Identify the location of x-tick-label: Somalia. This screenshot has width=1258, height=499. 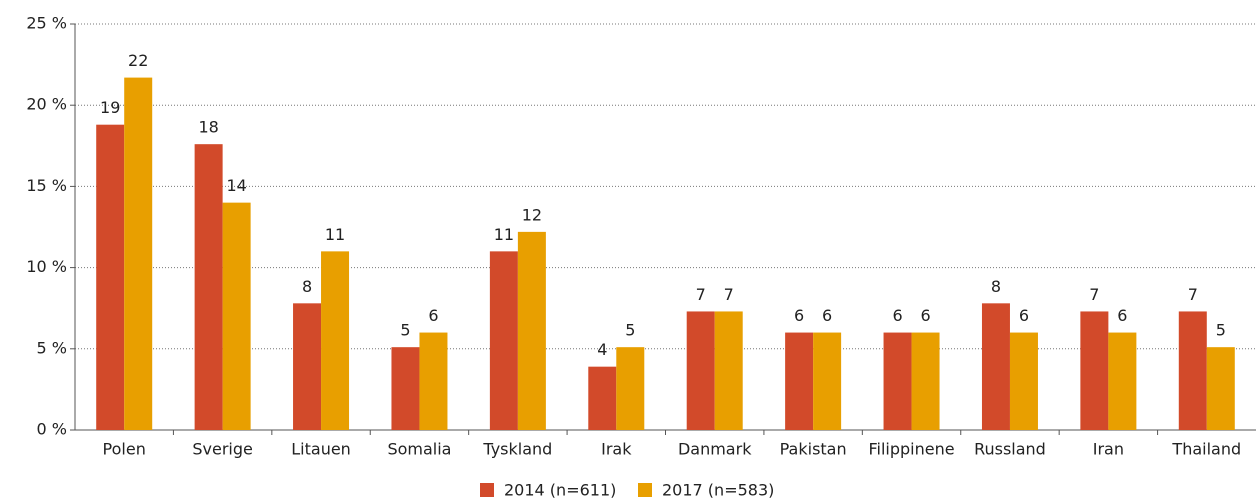
(419, 449).